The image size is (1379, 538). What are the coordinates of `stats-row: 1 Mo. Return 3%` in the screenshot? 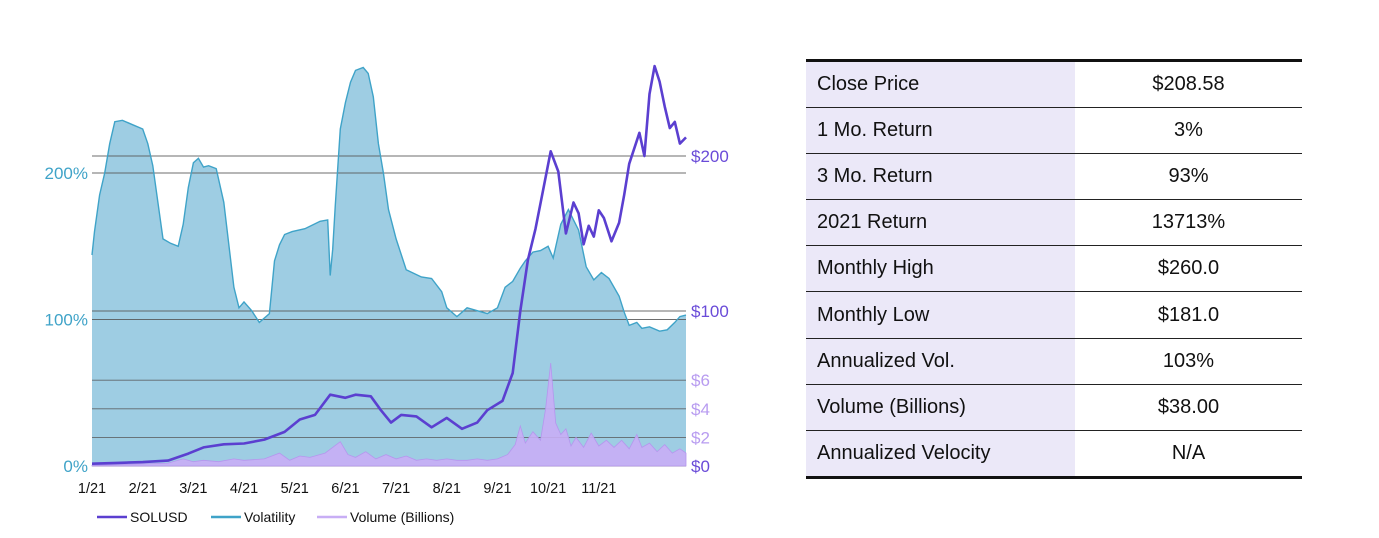 It's located at (1054, 131).